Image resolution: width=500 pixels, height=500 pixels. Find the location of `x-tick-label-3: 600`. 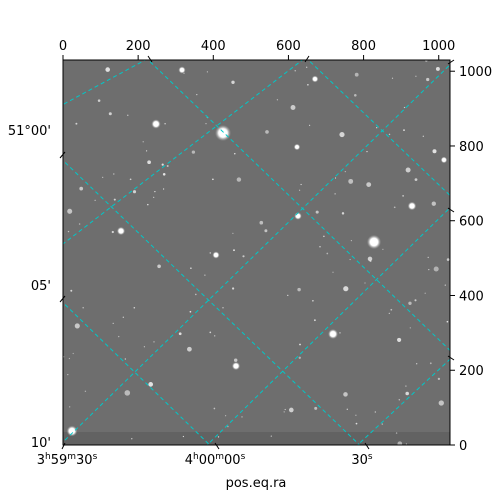

x-tick-label-3: 600 is located at coordinates (288, 46).